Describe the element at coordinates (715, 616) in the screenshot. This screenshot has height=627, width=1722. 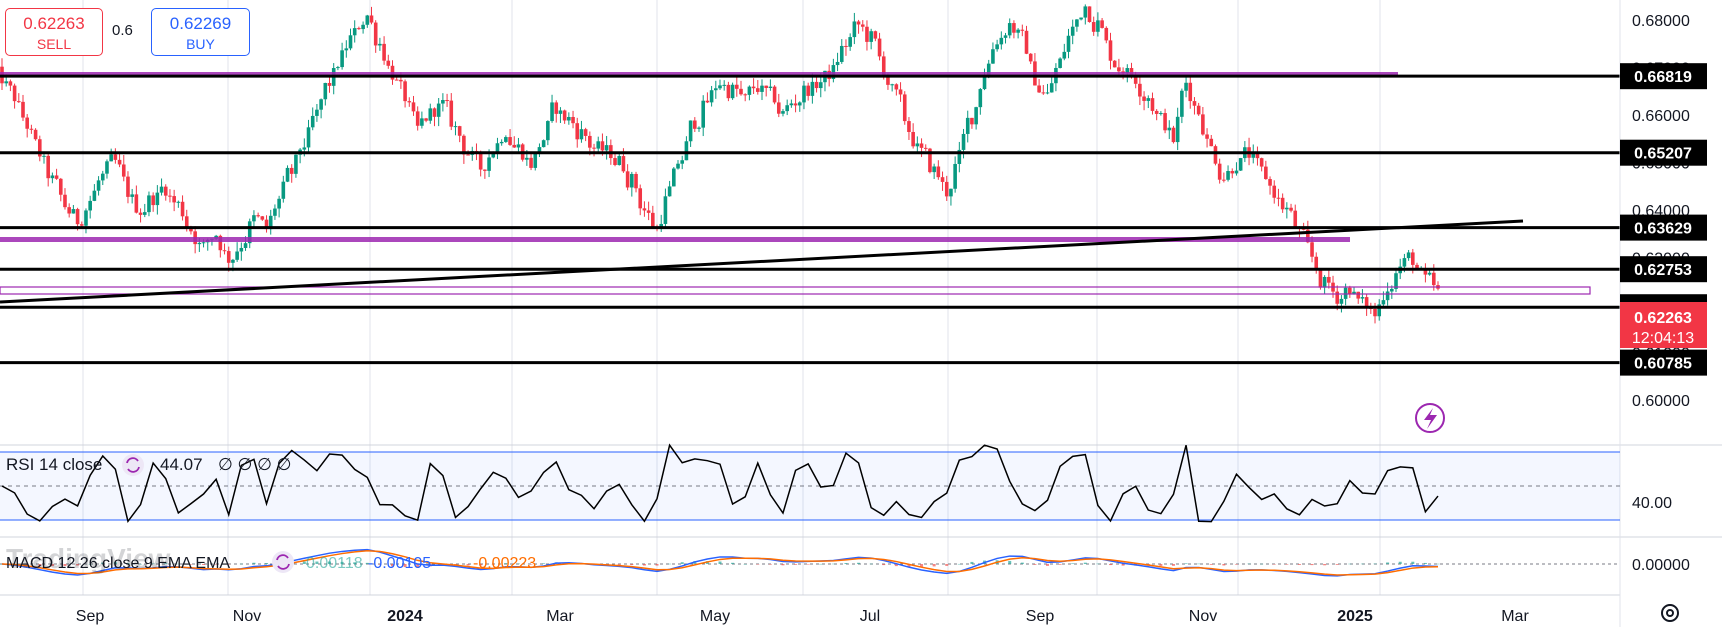
I see `time-tick-4: May` at that location.